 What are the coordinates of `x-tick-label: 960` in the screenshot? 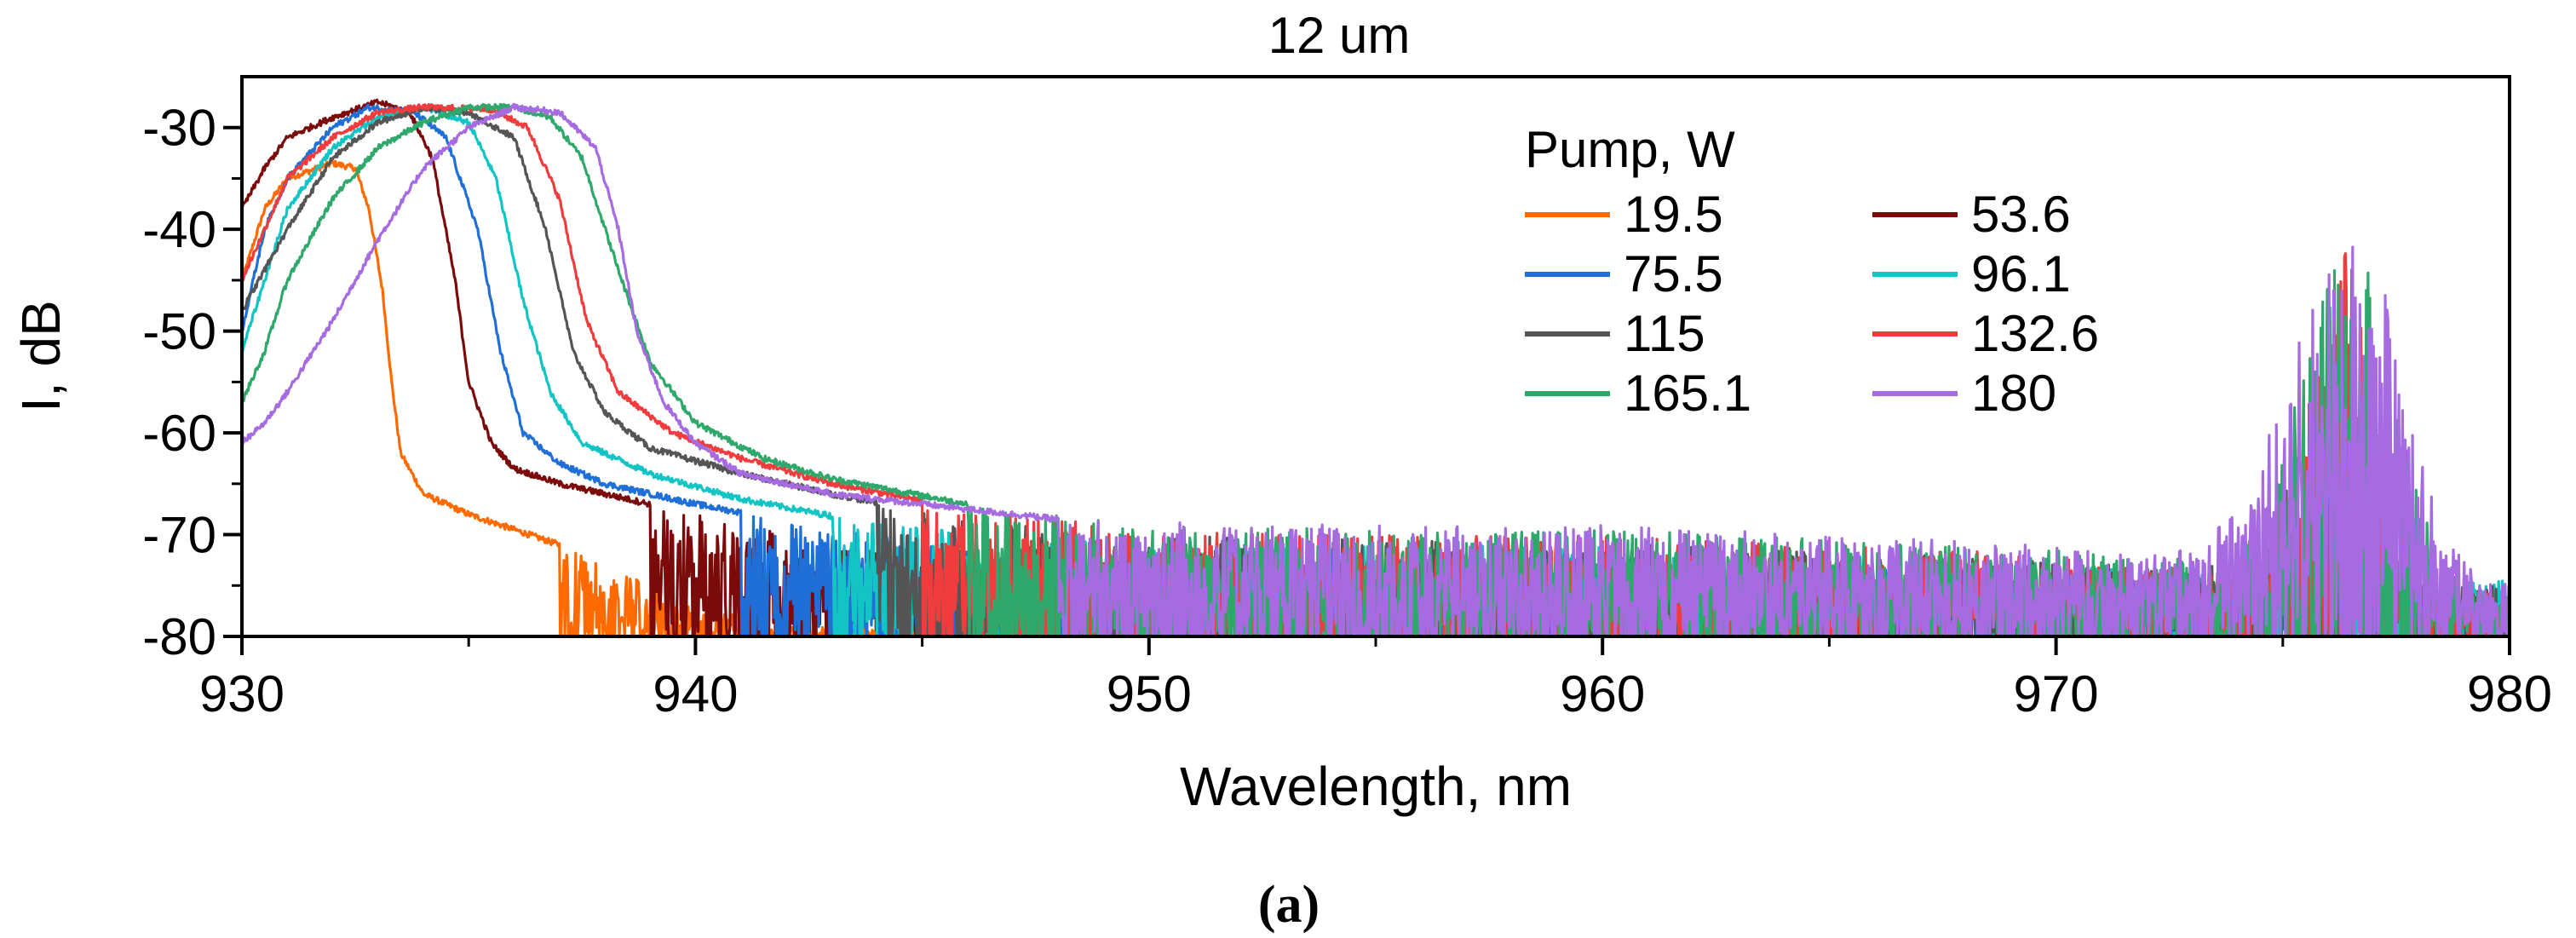 It's located at (1603, 694).